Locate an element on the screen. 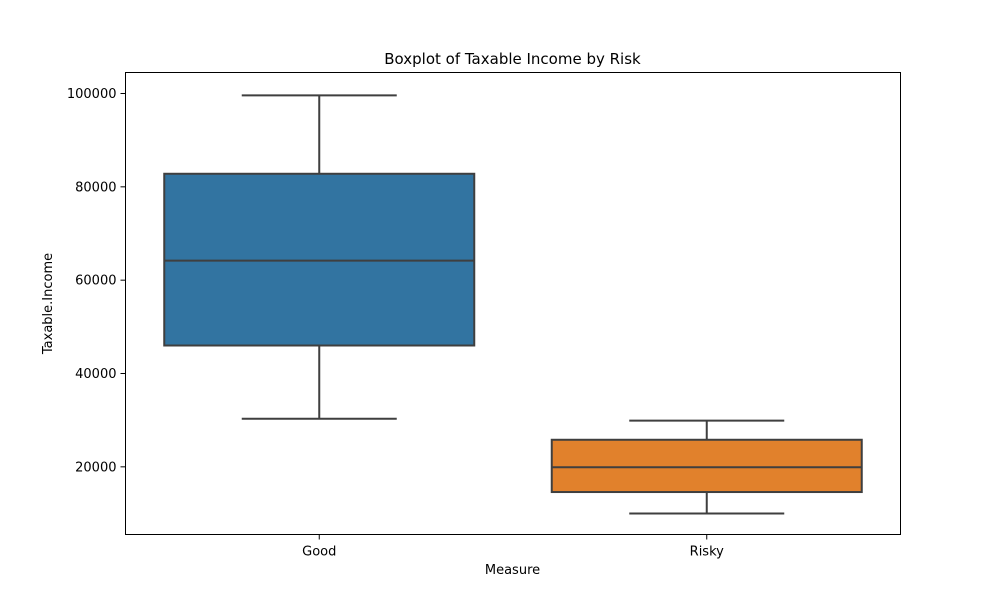 This screenshot has height=600, width=1000. x-tick-label: Good is located at coordinates (319, 552).